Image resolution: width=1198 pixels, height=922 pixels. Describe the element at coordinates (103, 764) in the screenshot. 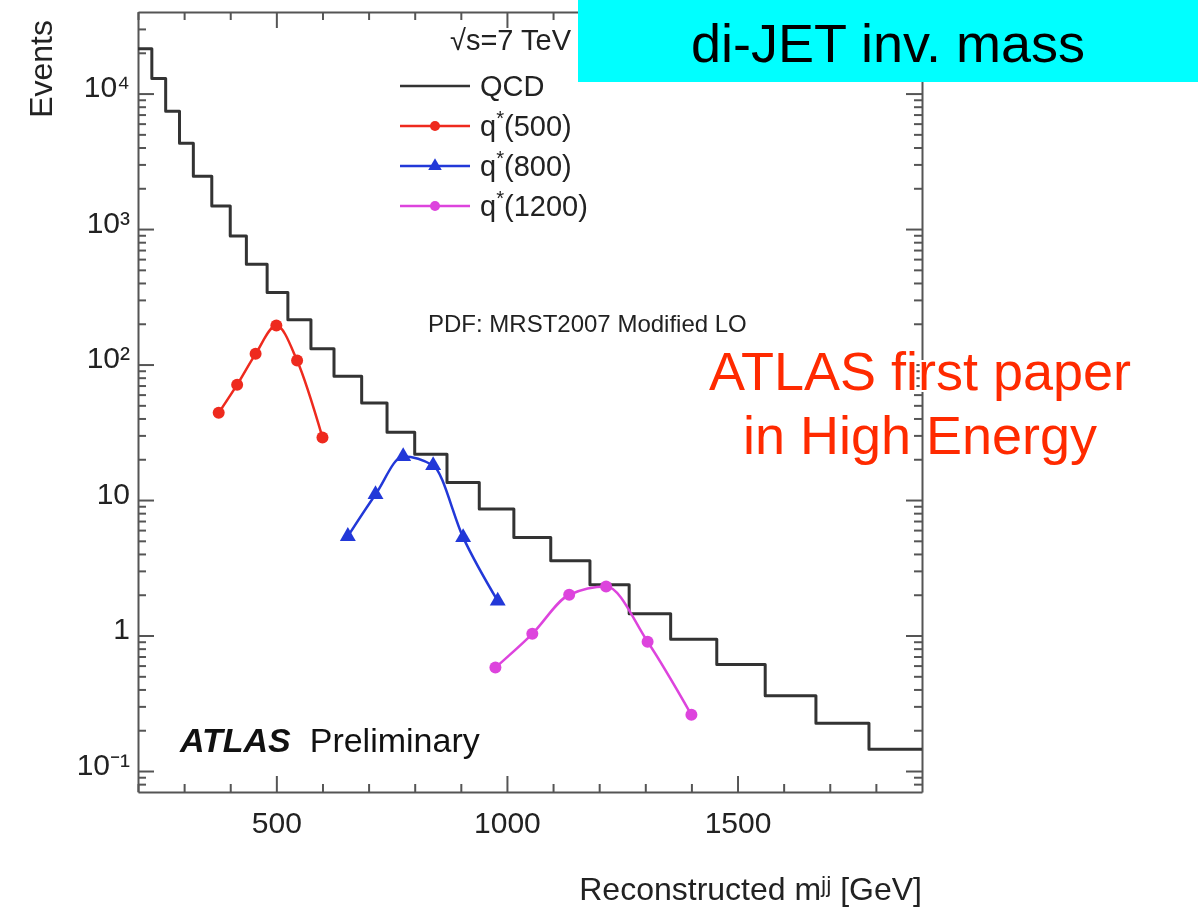

I see `y-tick-label: 10⁻¹` at that location.